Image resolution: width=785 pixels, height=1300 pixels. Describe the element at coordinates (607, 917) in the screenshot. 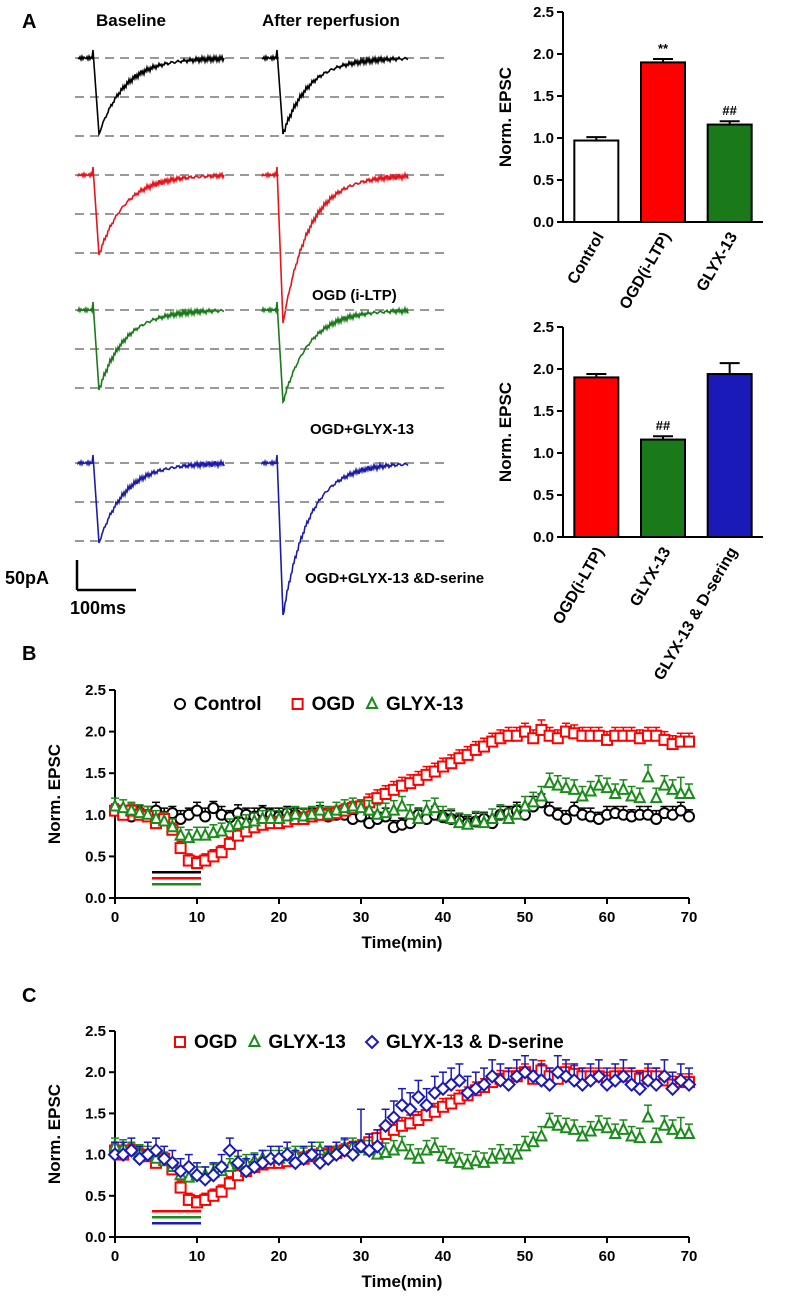

I see `x-tick-label: 60` at that location.